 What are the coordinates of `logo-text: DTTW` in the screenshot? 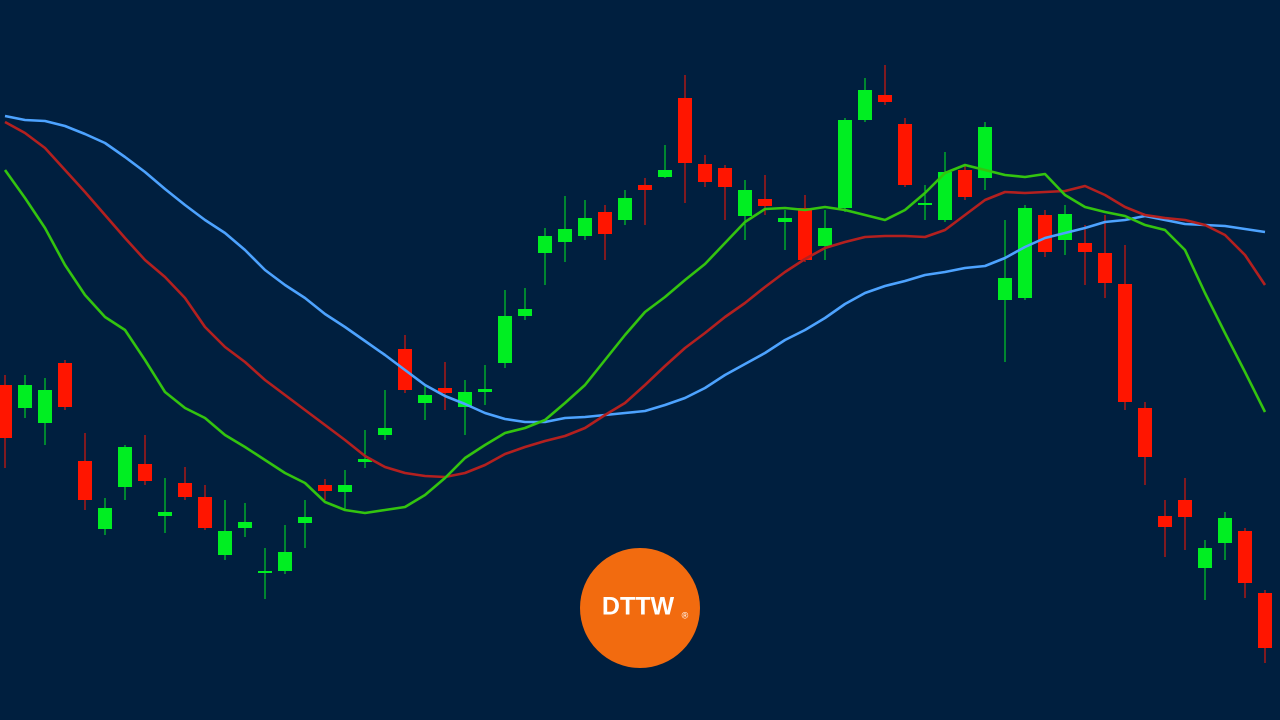 It's located at (638, 607).